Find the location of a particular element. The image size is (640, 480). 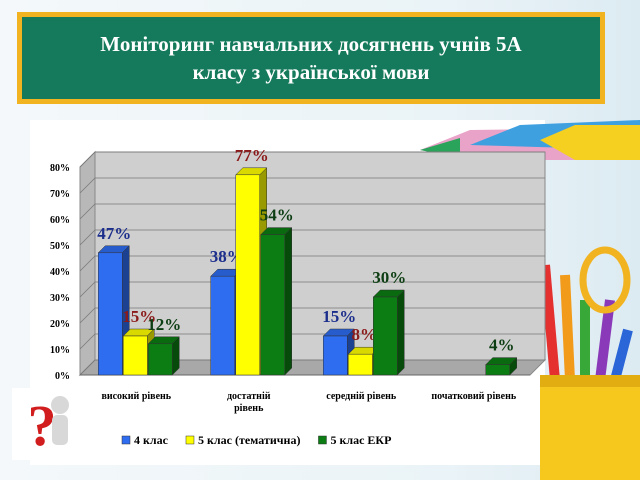

y-tick-label: 30% is located at coordinates (60, 298).